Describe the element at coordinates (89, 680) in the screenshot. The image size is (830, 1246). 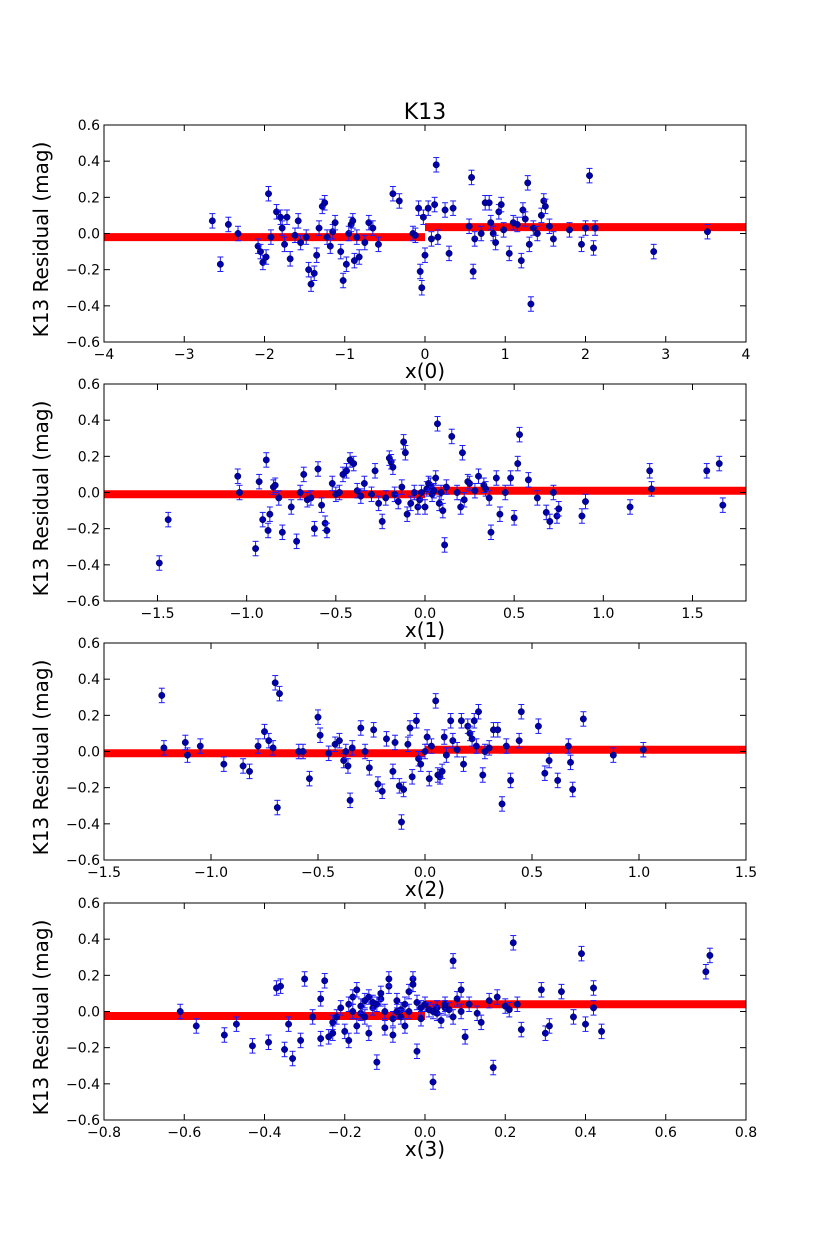
I see `y-tick-label: 0.4` at that location.